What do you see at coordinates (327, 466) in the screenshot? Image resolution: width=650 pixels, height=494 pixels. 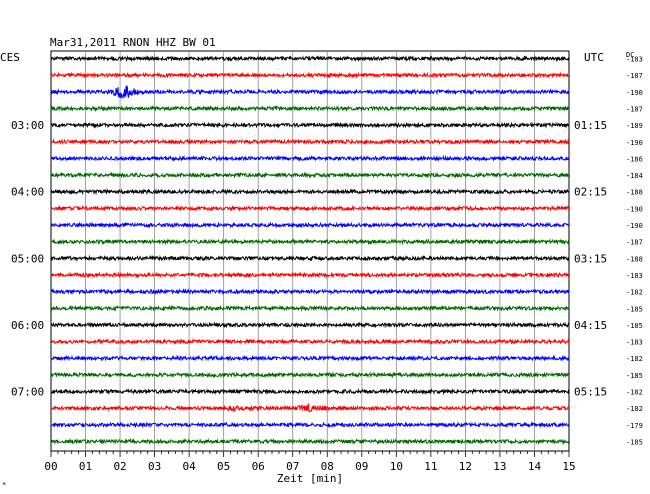 I see `x-tick-label: 08` at bounding box center [327, 466].